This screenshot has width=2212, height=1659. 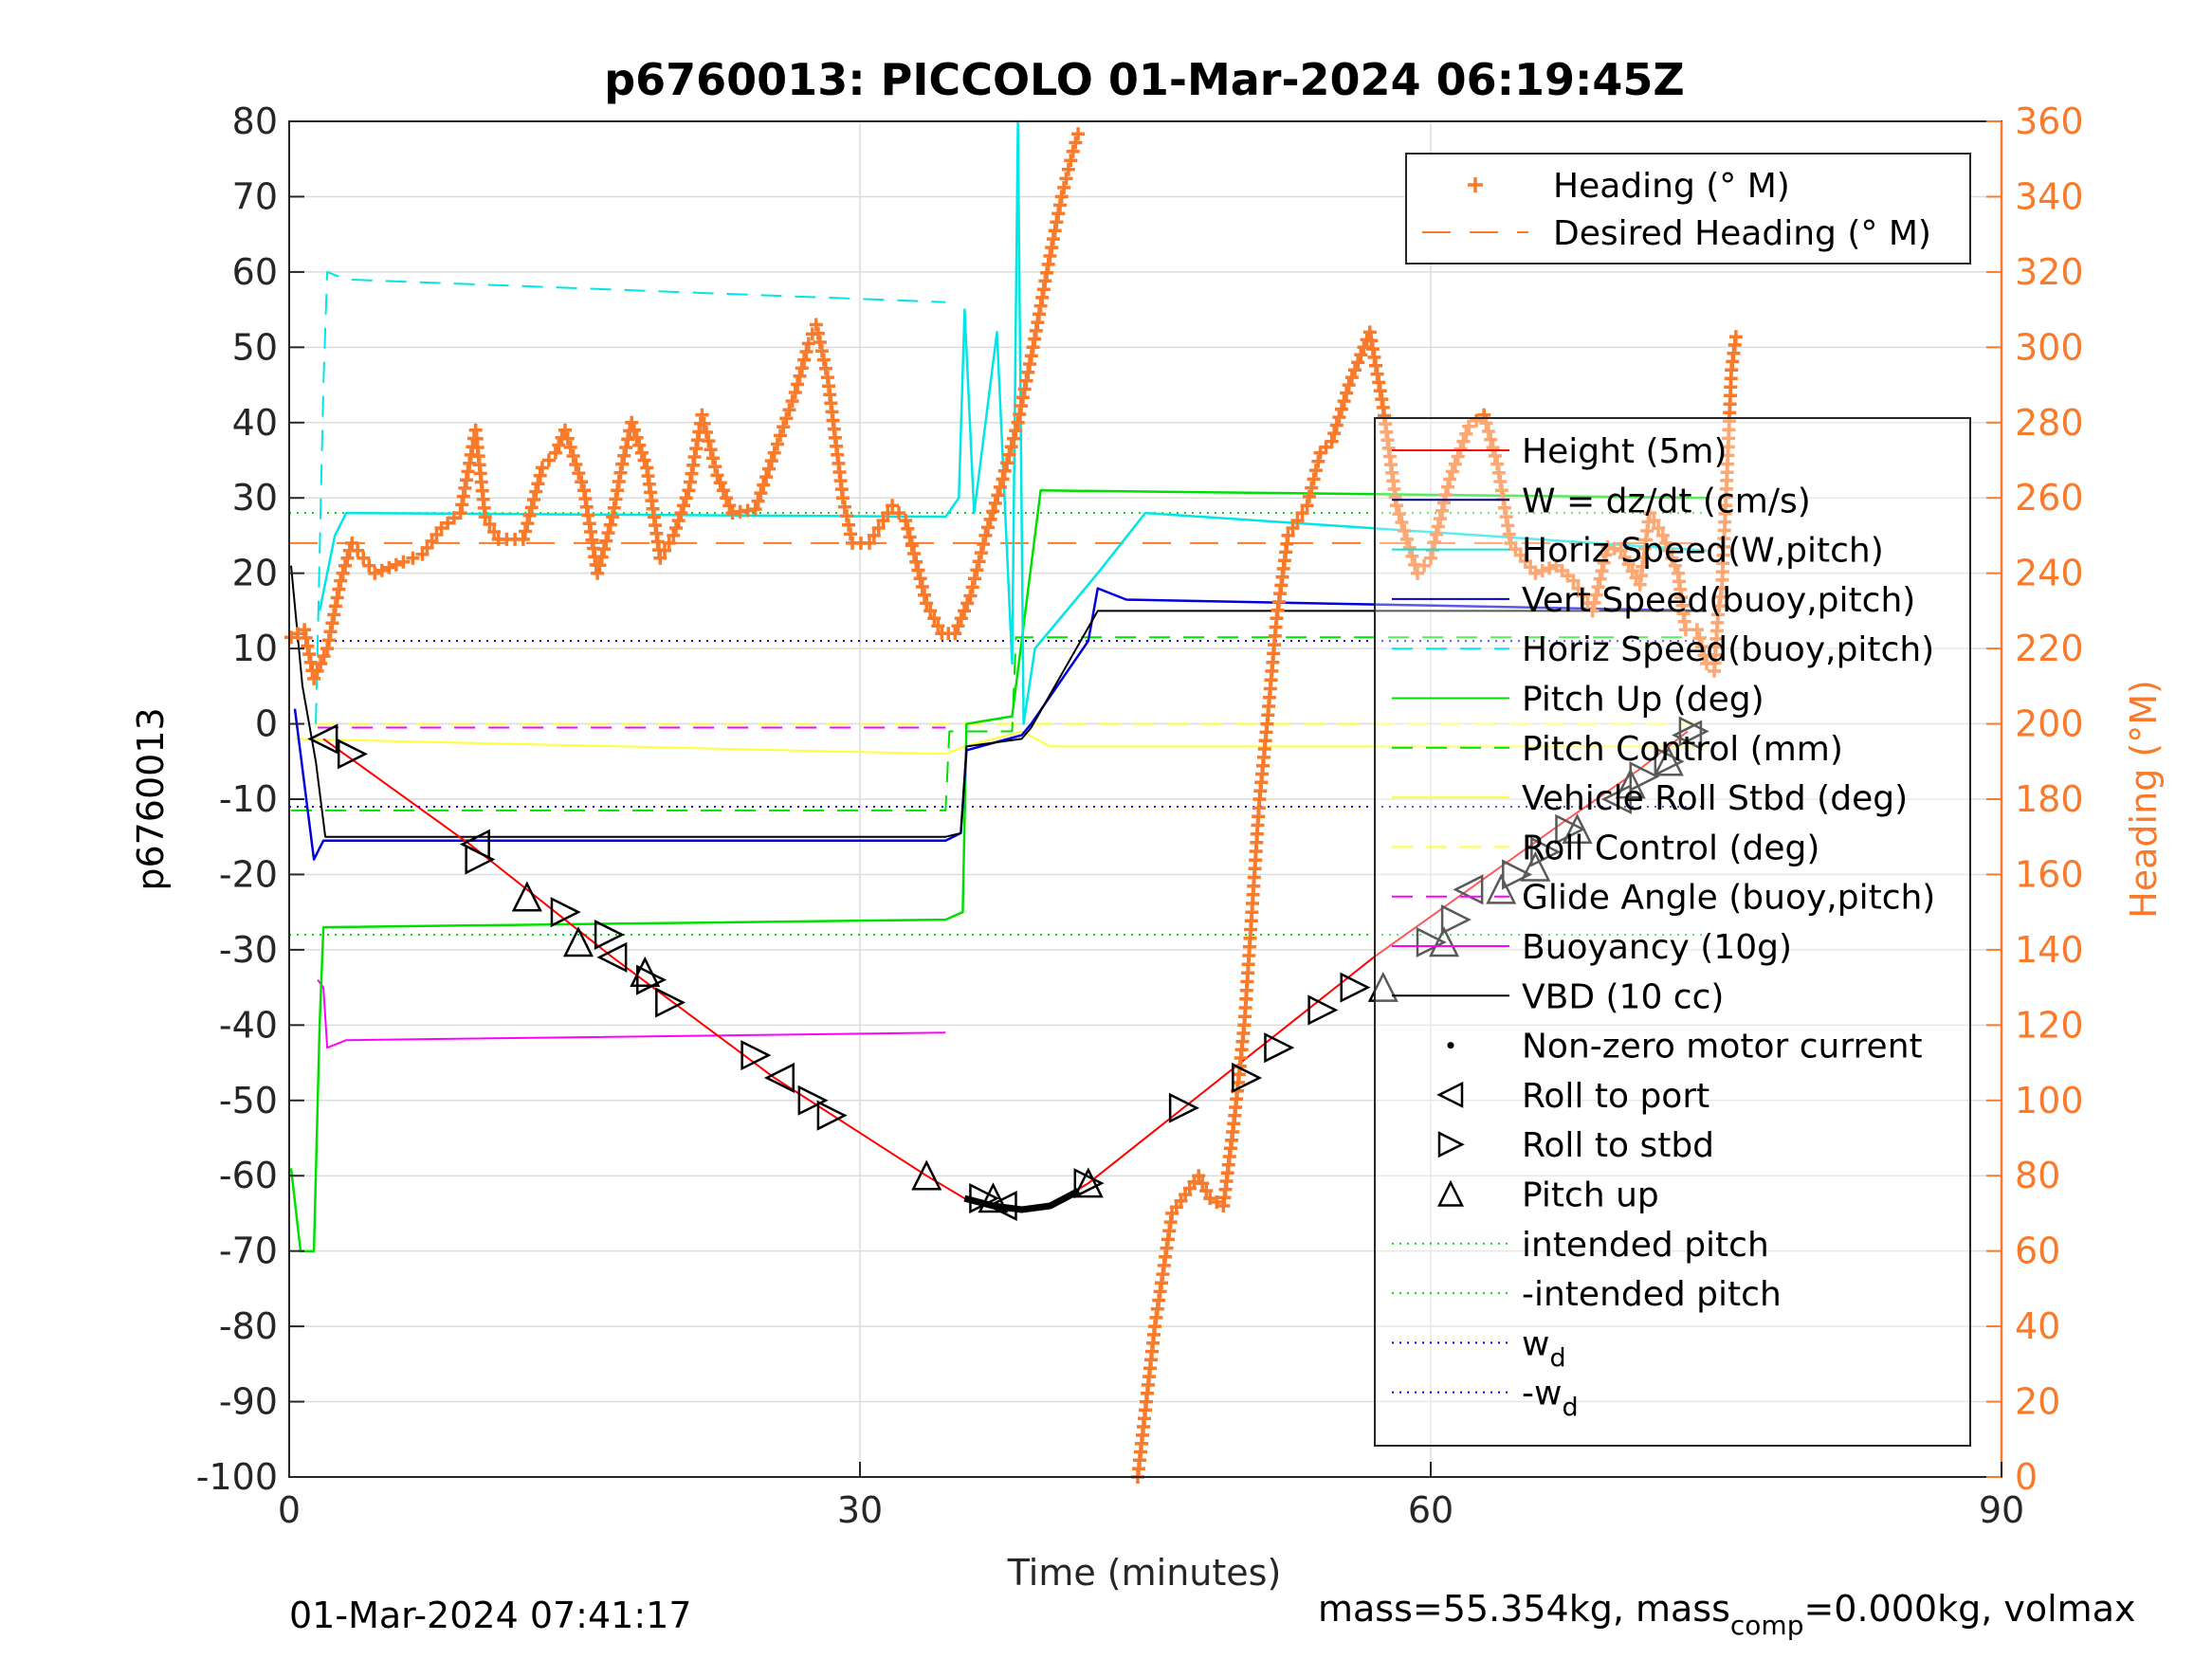 I want to click on y2-tick-label: 320, so click(x=2049, y=272).